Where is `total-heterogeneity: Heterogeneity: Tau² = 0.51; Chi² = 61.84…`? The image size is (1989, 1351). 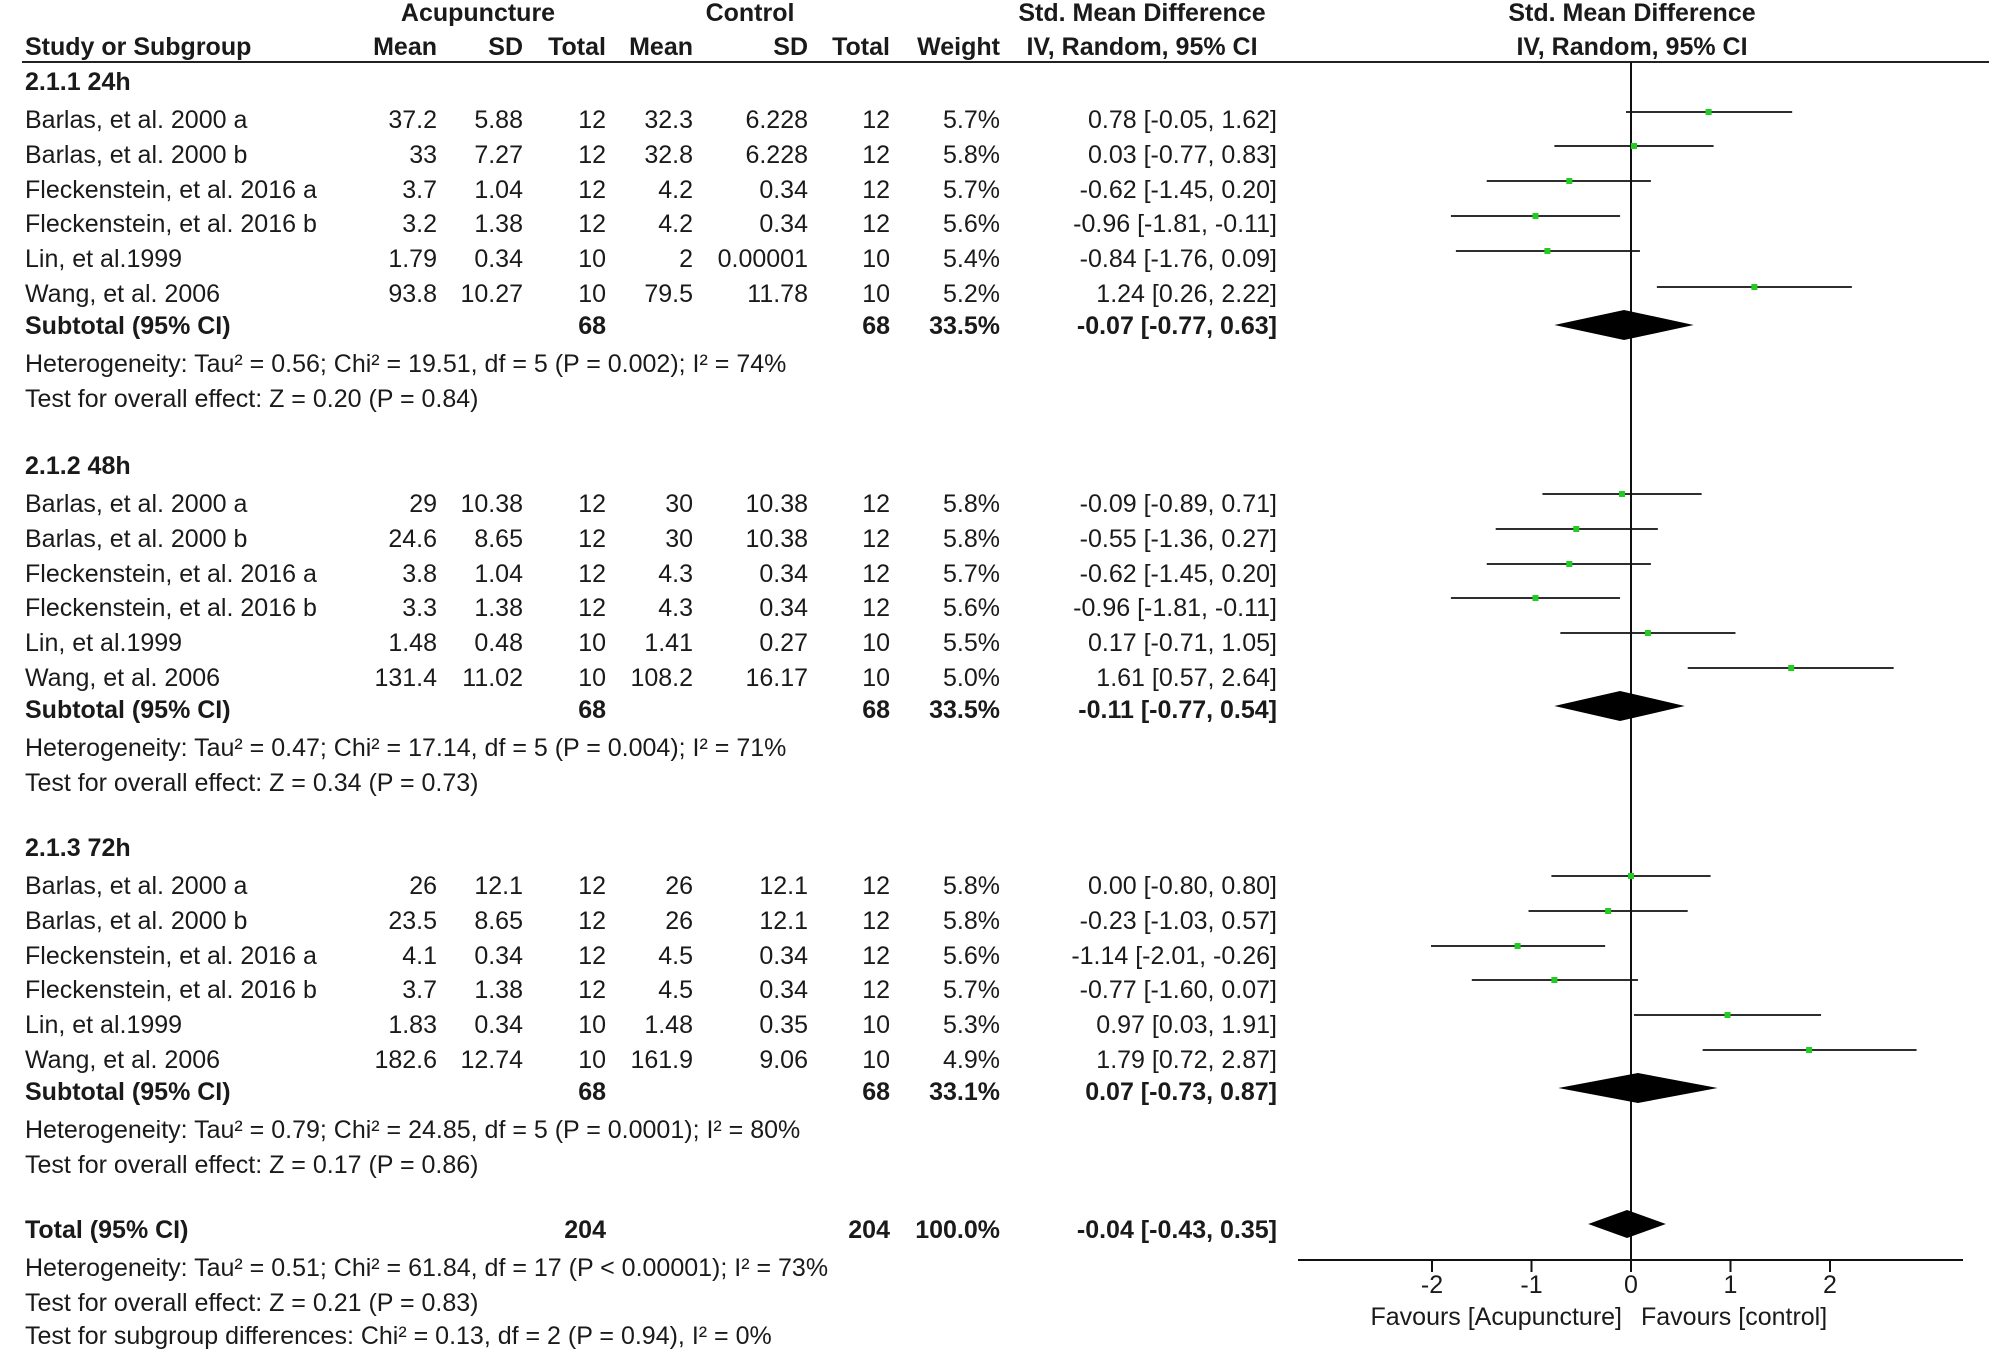 total-heterogeneity: Heterogeneity: Tau² = 0.51; Chi² = 61.84… is located at coordinates (426, 1268).